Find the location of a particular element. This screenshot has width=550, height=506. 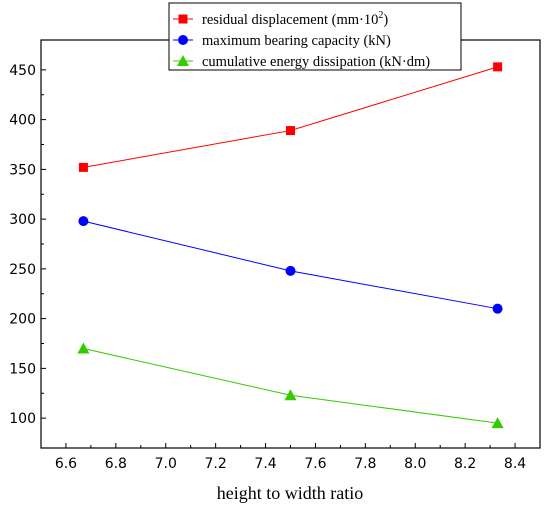

y-tick-label: 450 is located at coordinates (22, 71).